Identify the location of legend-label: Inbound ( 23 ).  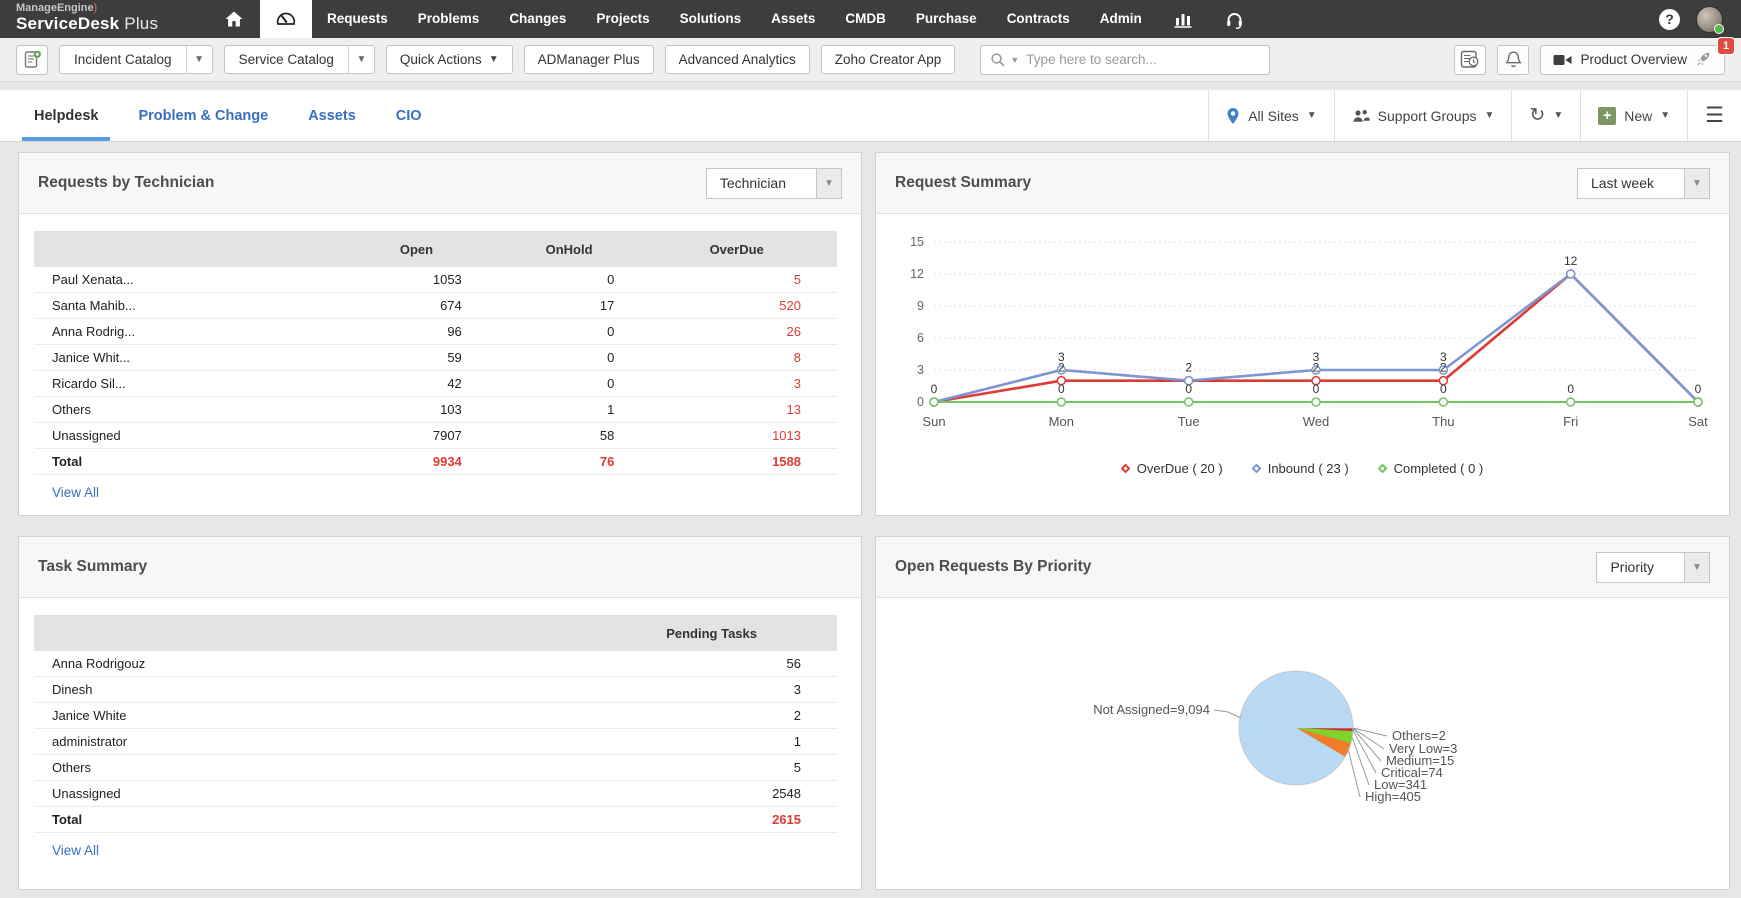
(1308, 468).